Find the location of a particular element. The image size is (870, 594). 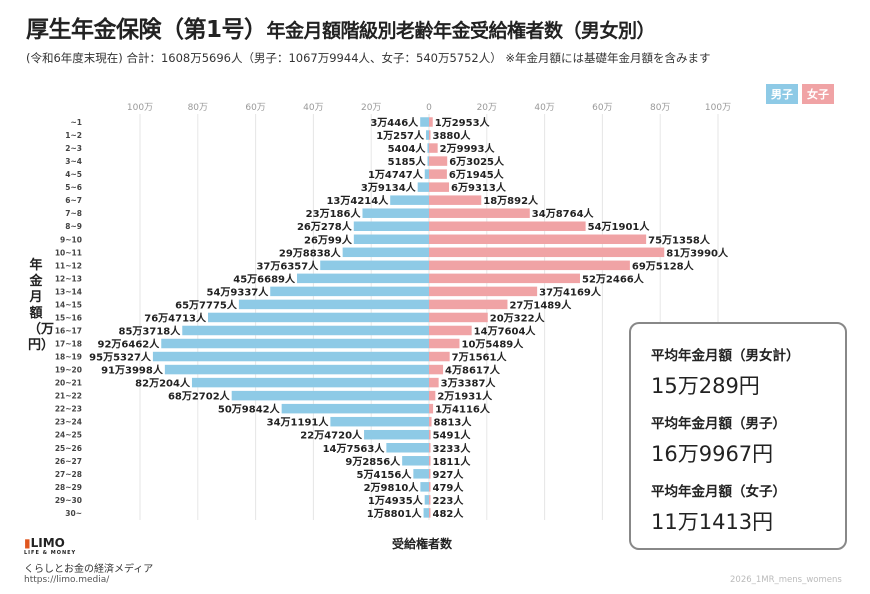

x-tick-label: 60万 is located at coordinates (602, 108).